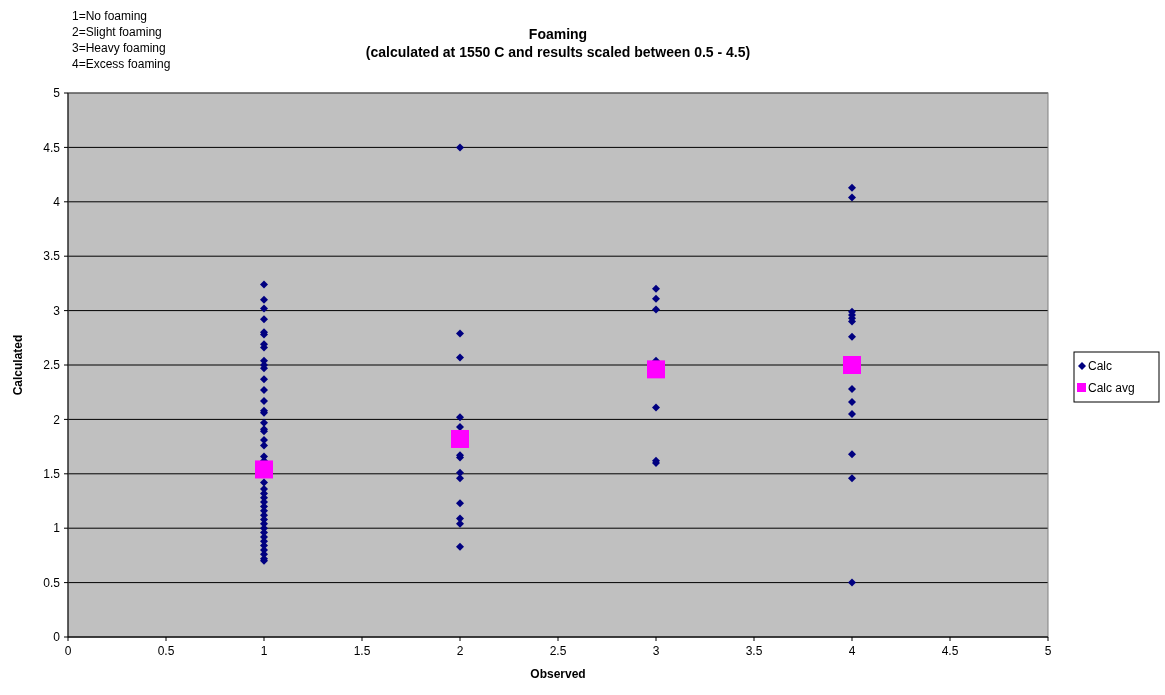 The width and height of the screenshot is (1165, 695). What do you see at coordinates (264, 651) in the screenshot?
I see `x-tick-label: 1` at bounding box center [264, 651].